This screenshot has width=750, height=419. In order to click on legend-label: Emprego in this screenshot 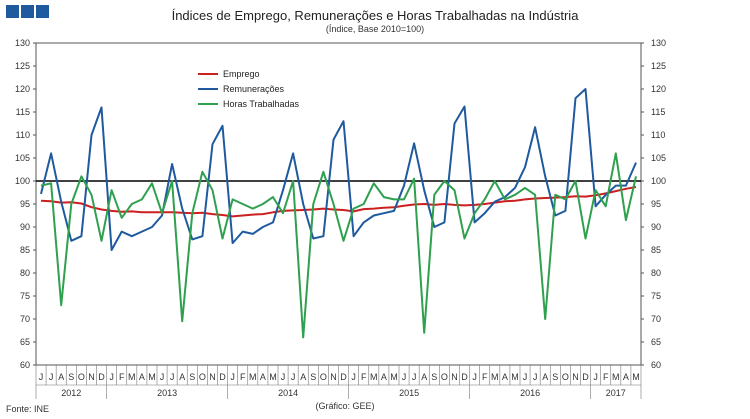, I will do `click(241, 74)`.